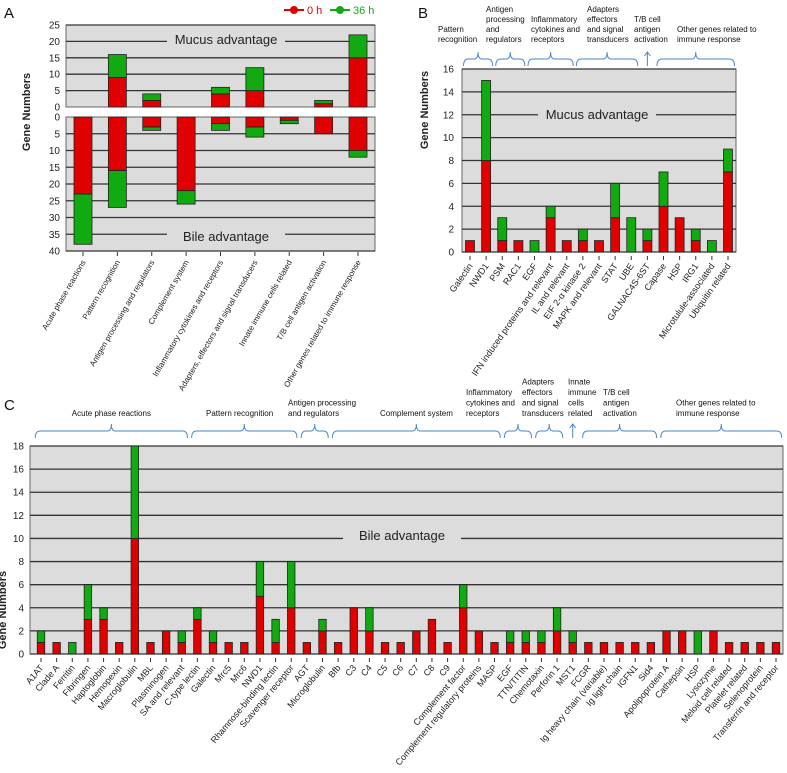  What do you see at coordinates (651, 29) in the screenshot?
I see `group-label: T/B cell antigen activation` at bounding box center [651, 29].